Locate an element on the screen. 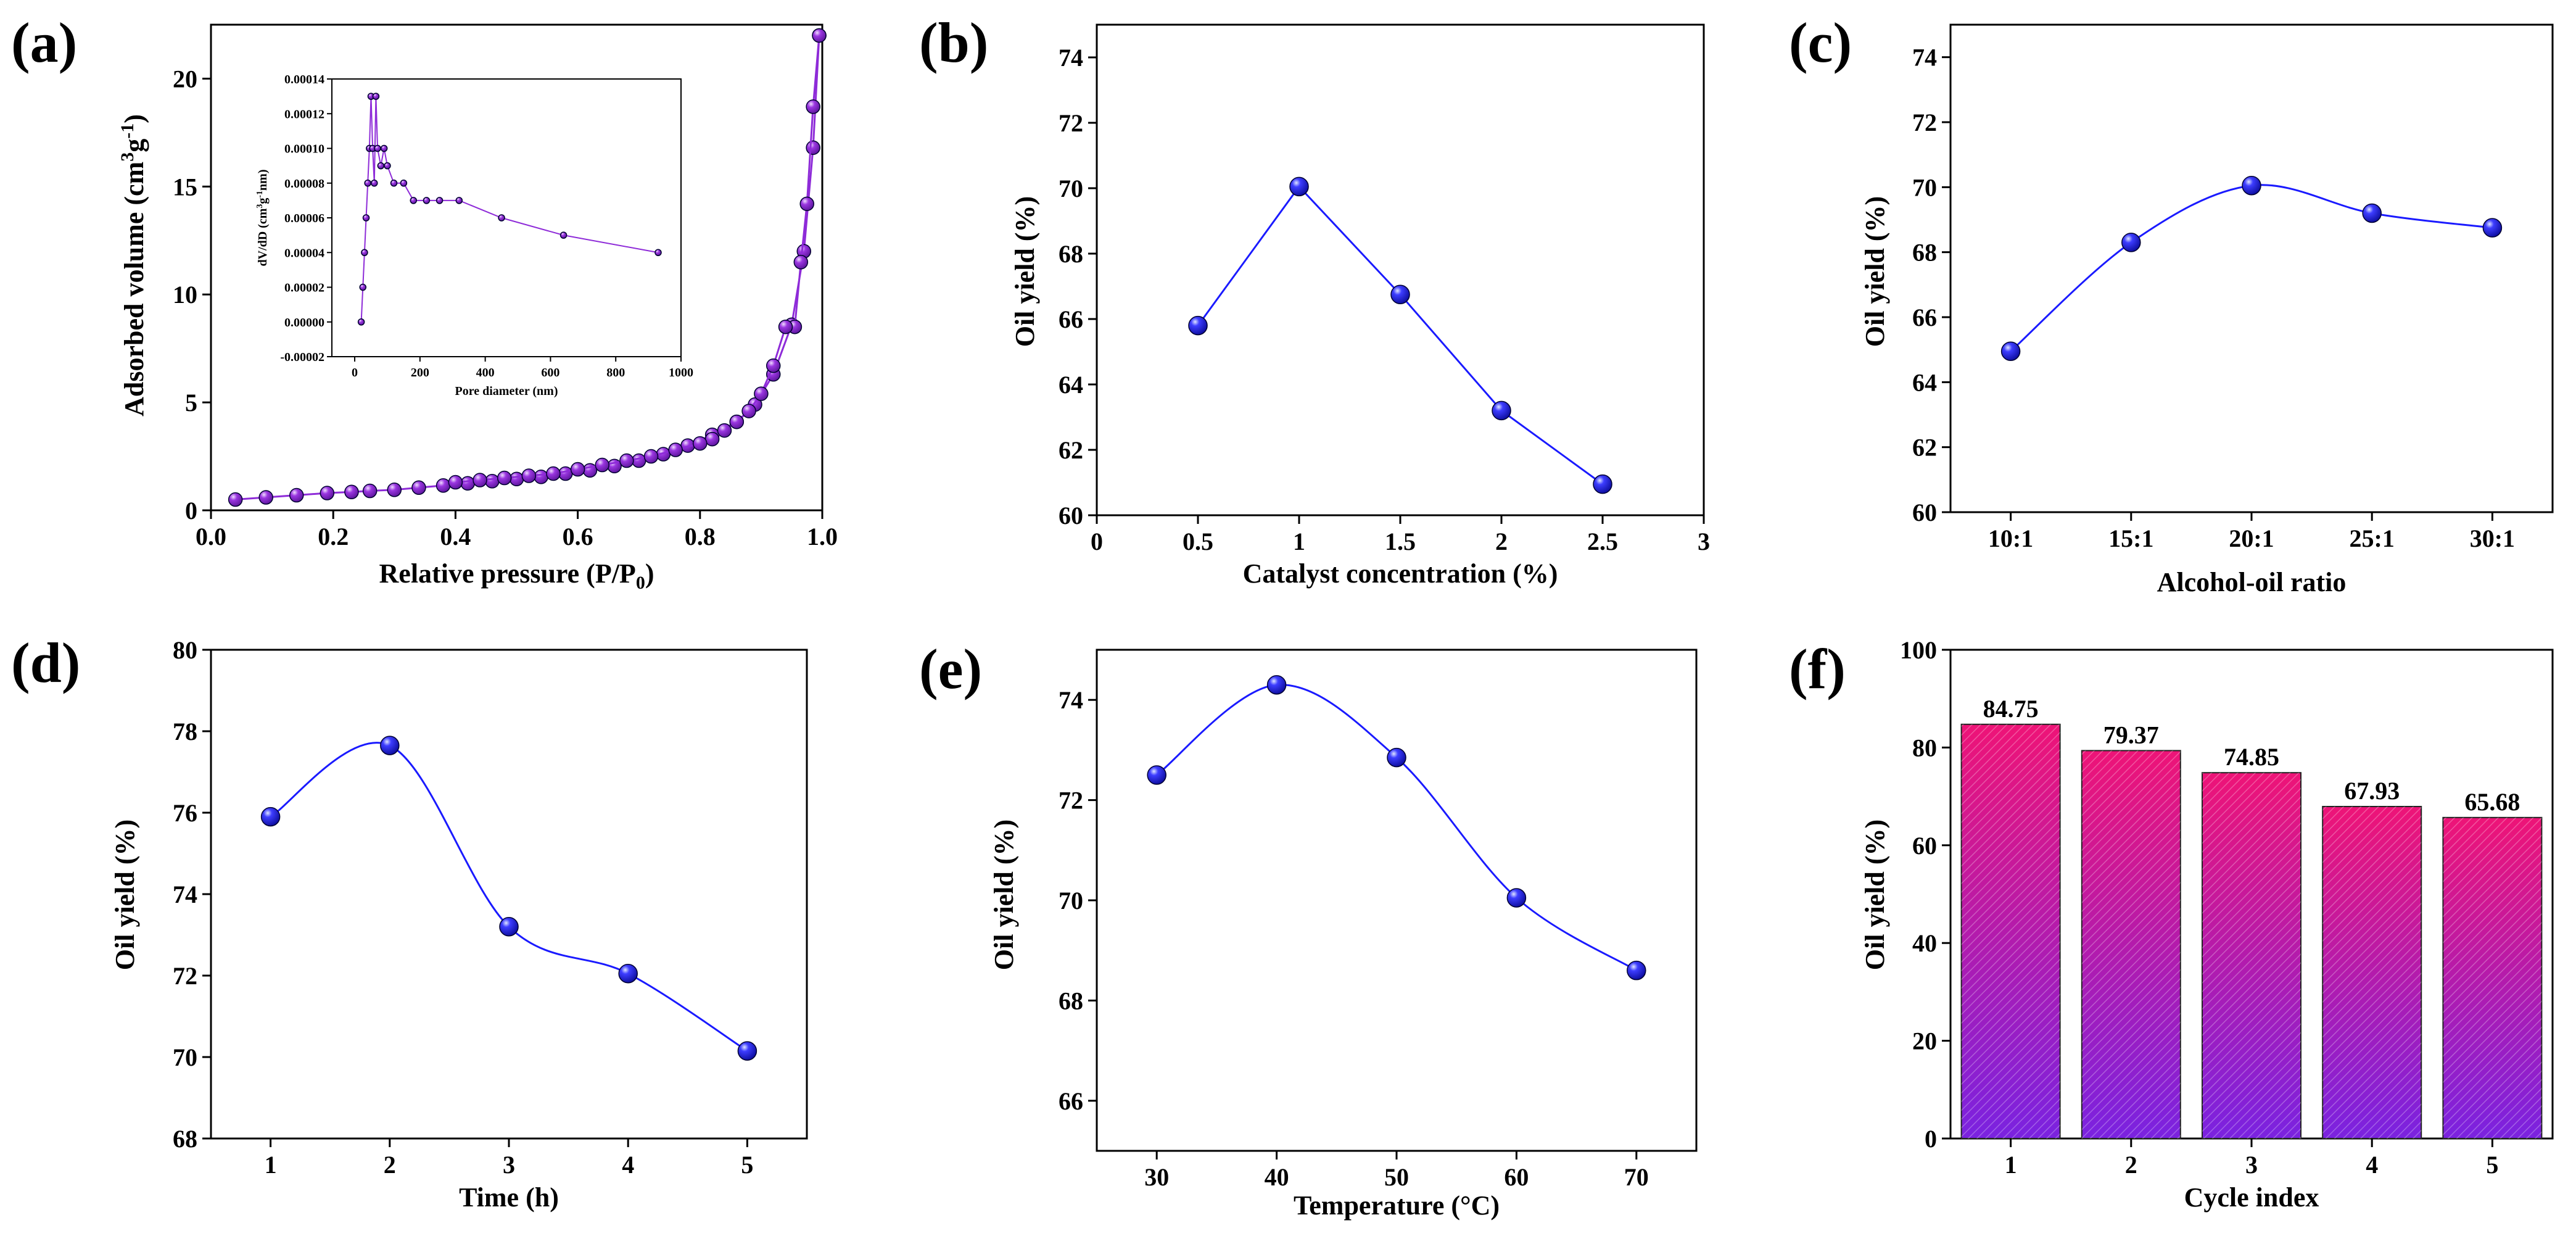 Image resolution: width=2576 pixels, height=1236 pixels. panel-e-plot-frame is located at coordinates (1397, 900).